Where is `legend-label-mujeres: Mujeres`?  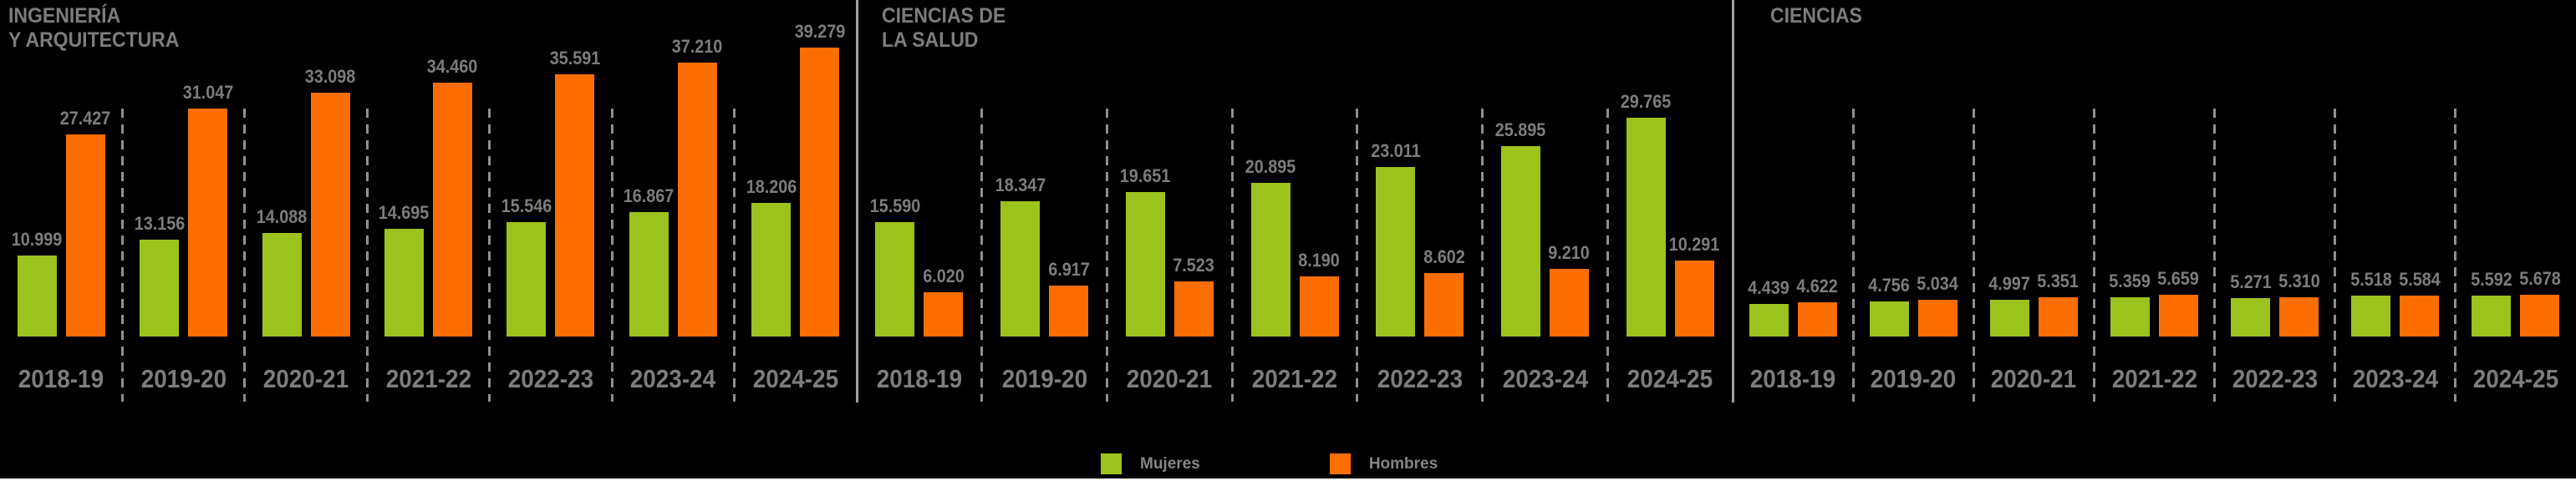
legend-label-mujeres: Mujeres is located at coordinates (1170, 463).